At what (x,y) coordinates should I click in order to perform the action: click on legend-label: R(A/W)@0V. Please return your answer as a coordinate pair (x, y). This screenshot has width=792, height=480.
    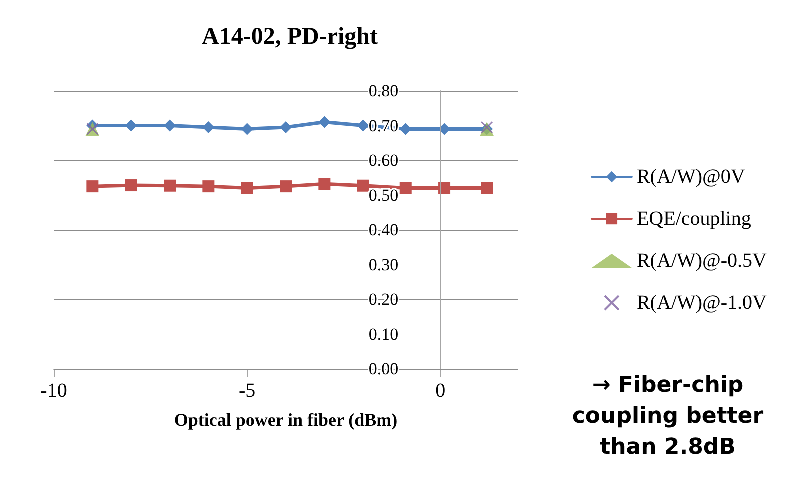
    Looking at the image, I should click on (691, 177).